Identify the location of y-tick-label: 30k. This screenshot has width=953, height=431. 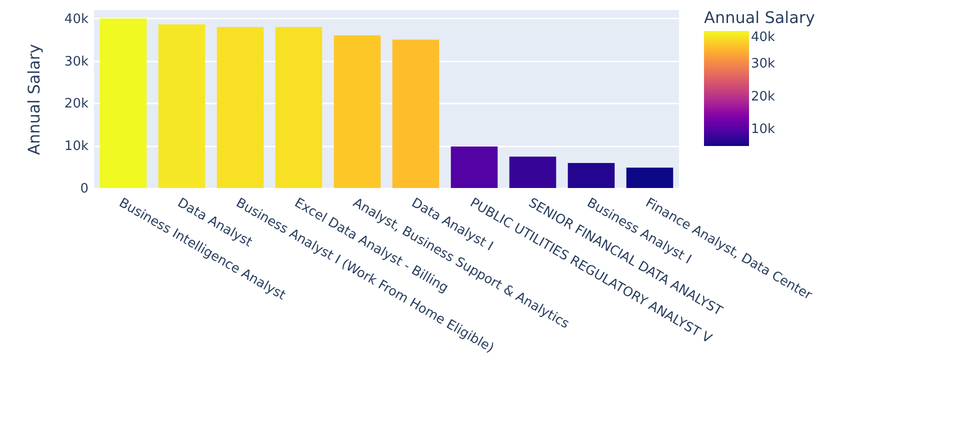
(76, 62).